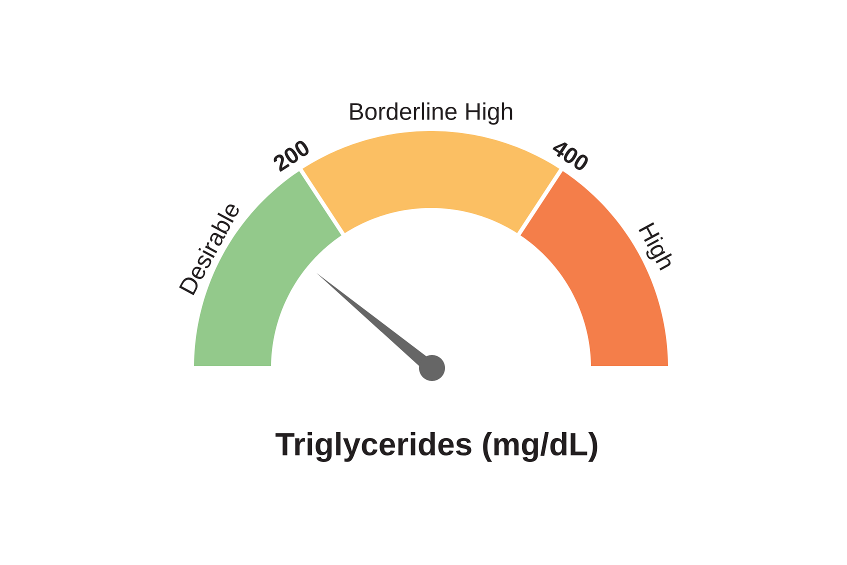  Describe the element at coordinates (437, 447) in the screenshot. I see `text: Triglycerides (mg/dL)` at that location.